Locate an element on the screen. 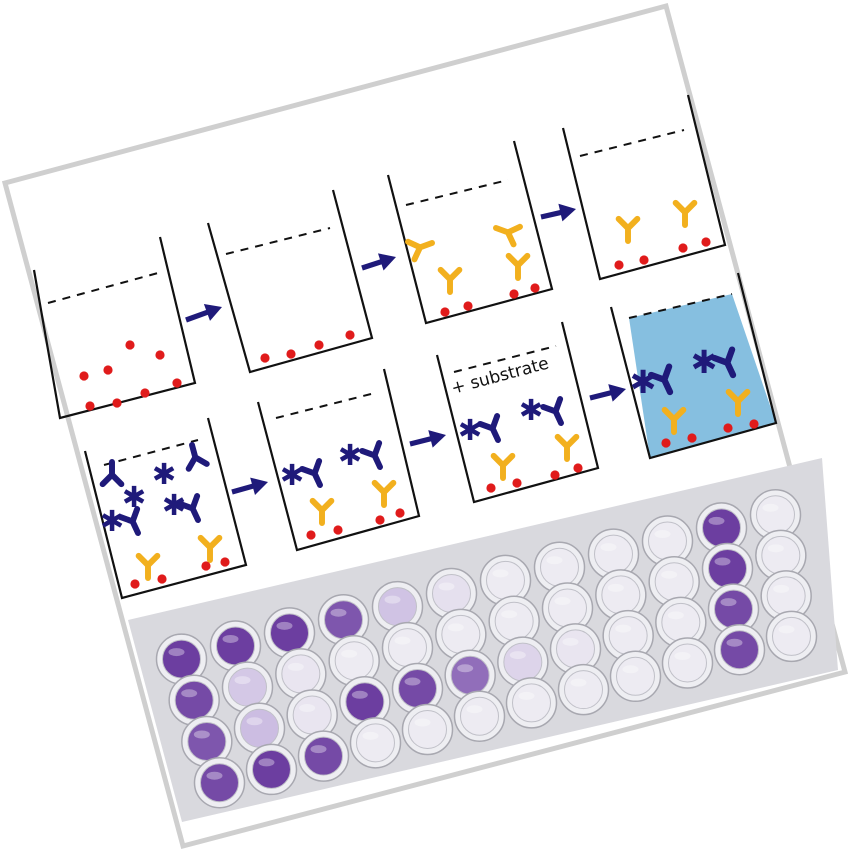 This screenshot has height=856, width=849. arrow-head is located at coordinates (259, 486).